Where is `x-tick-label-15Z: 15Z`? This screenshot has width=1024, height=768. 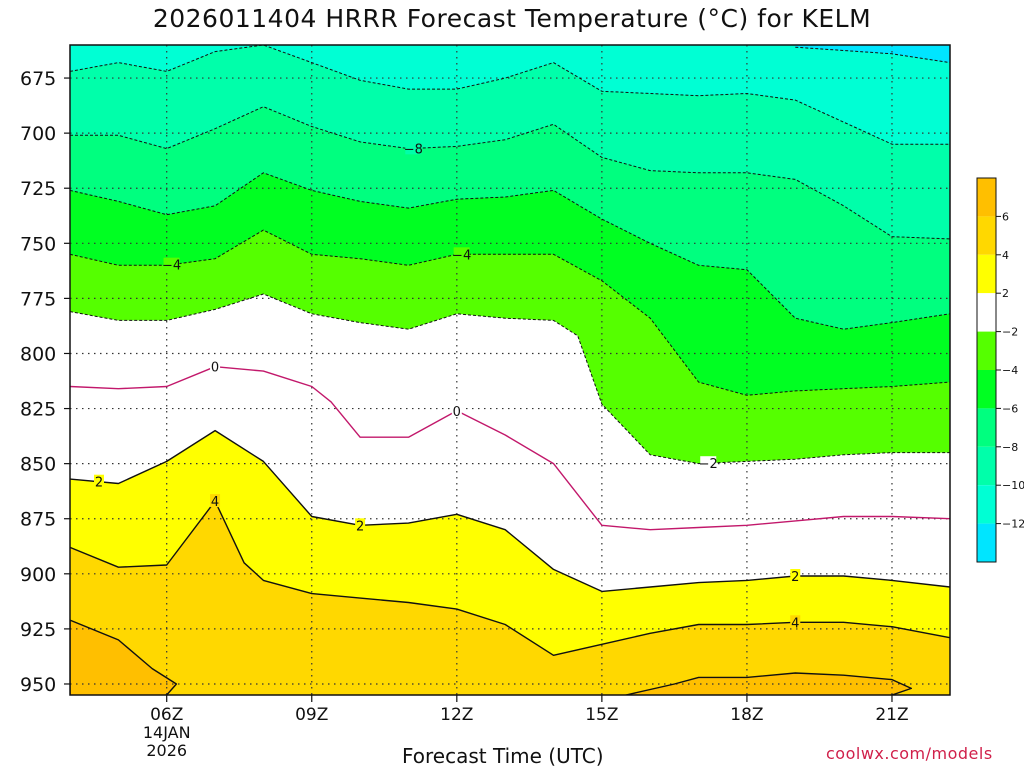 x-tick-label-15Z: 15Z is located at coordinates (601, 715).